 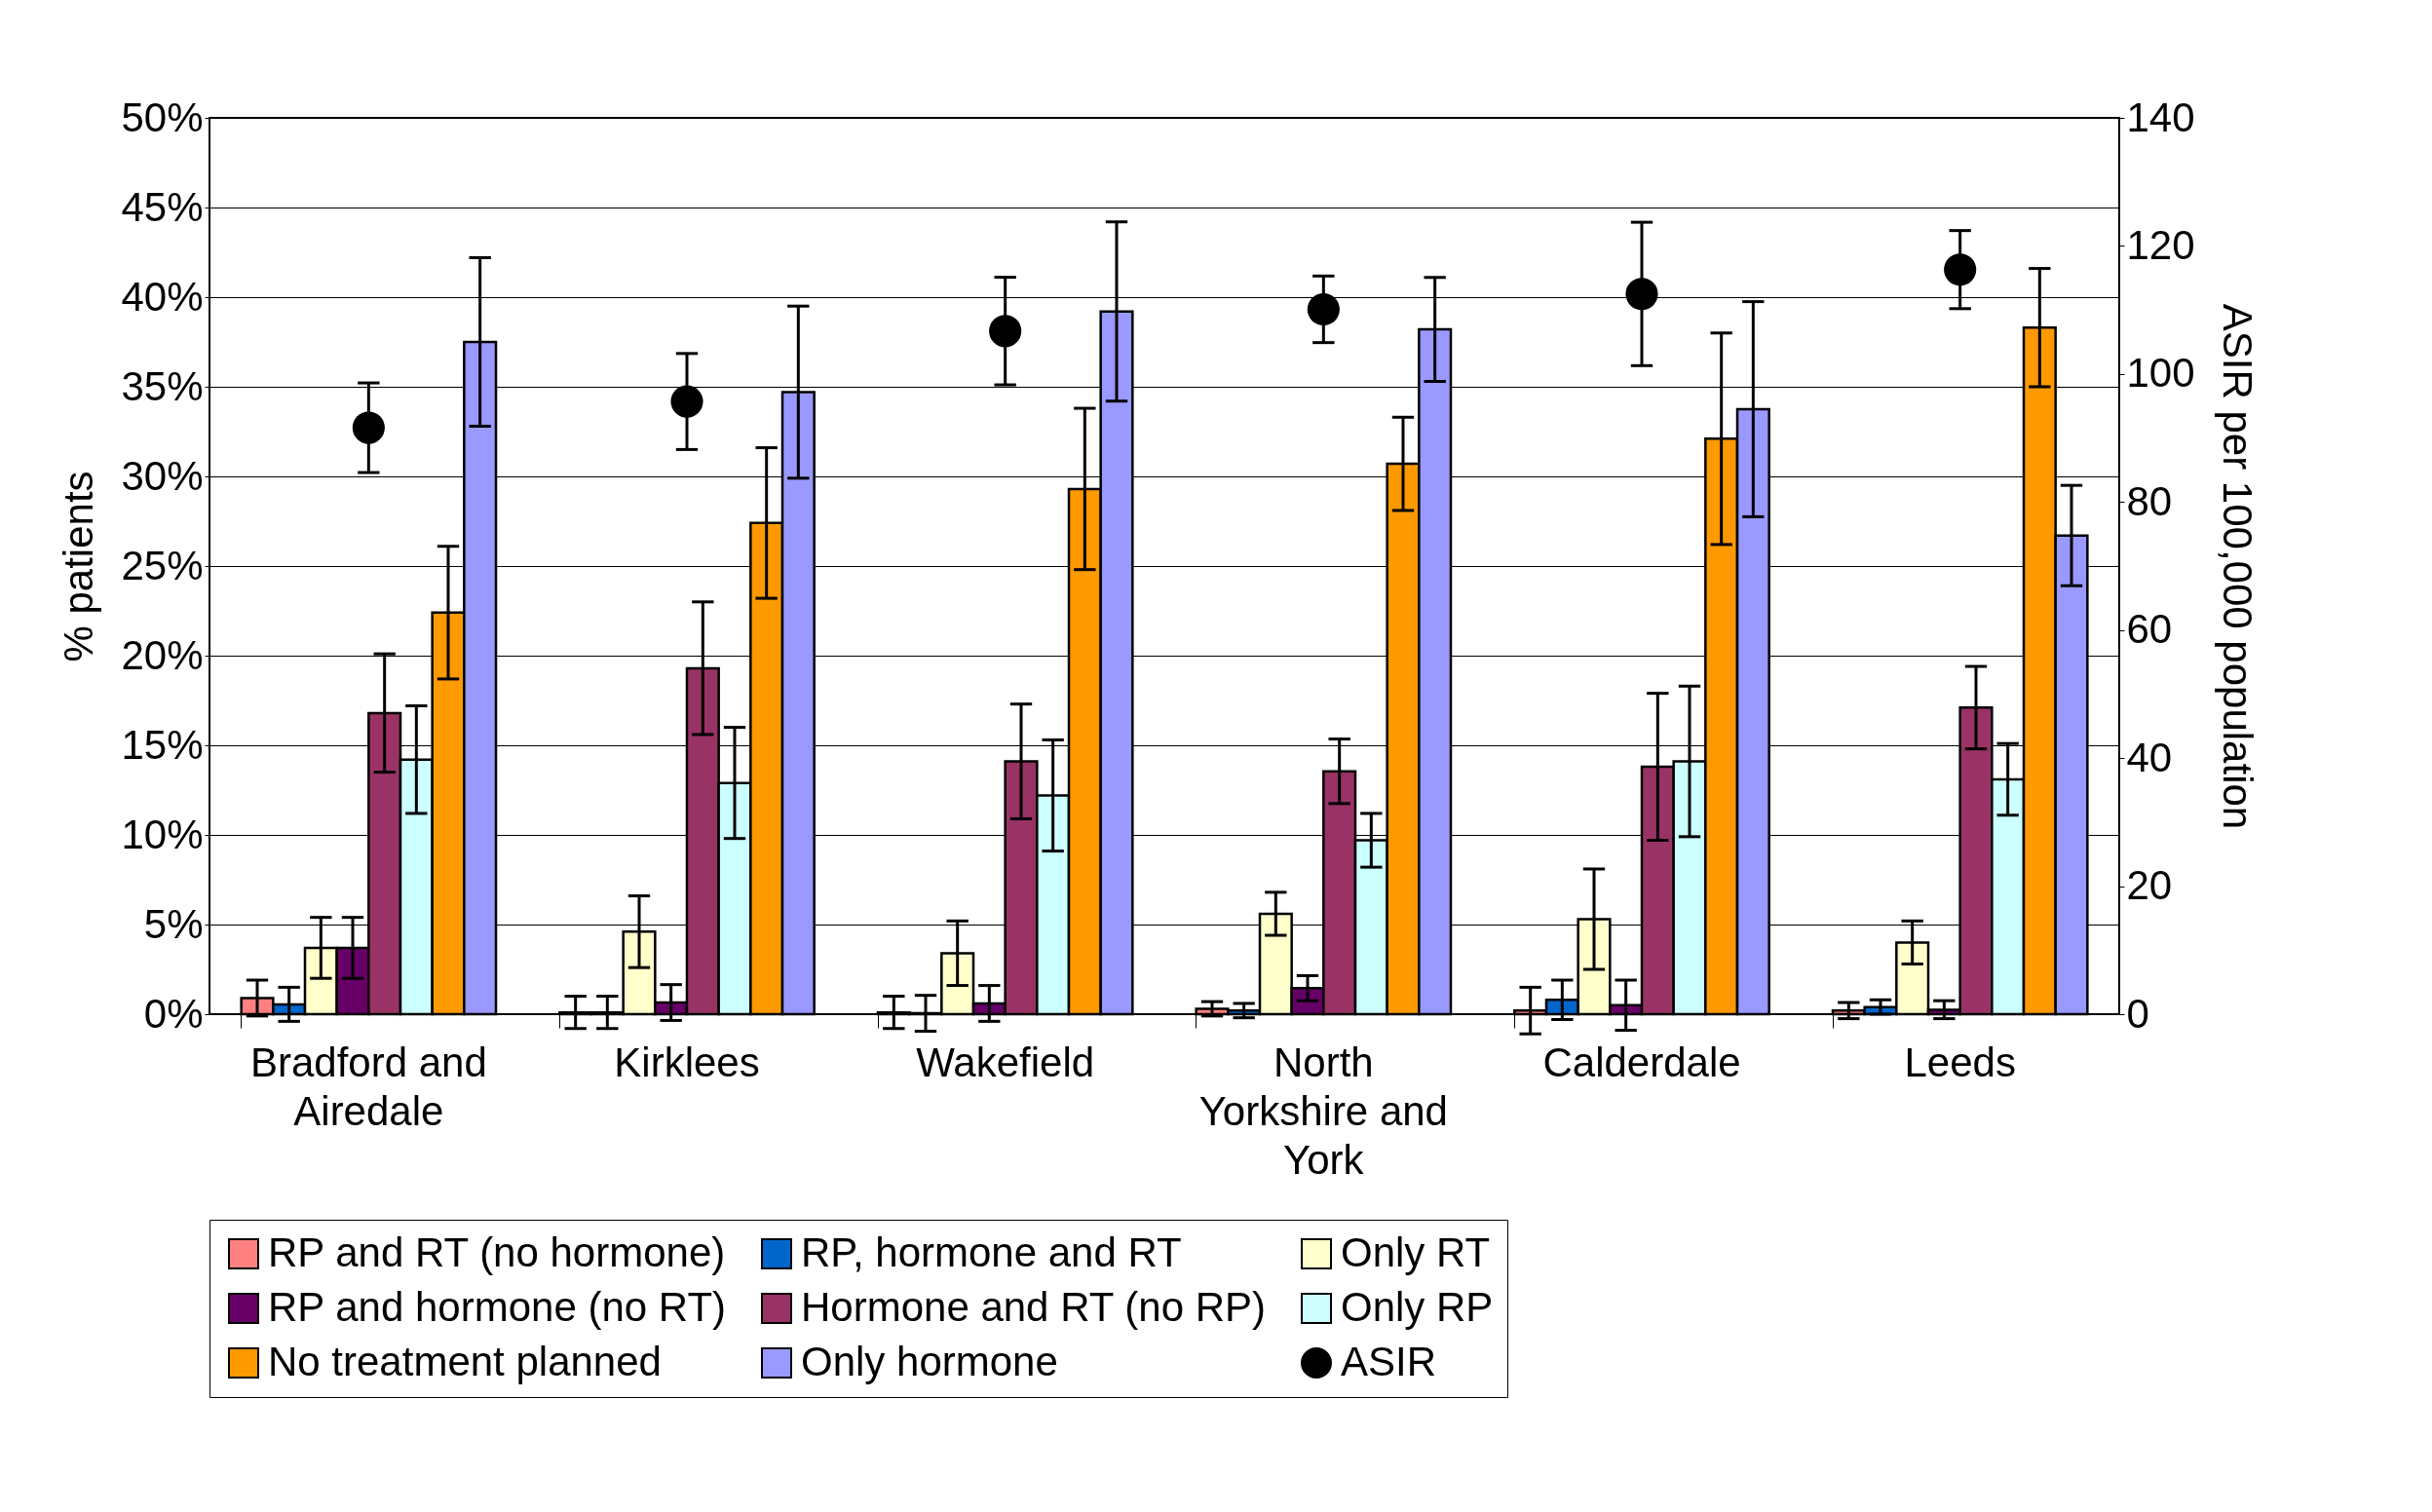 I want to click on y-tick-label: 20%, so click(x=162, y=655).